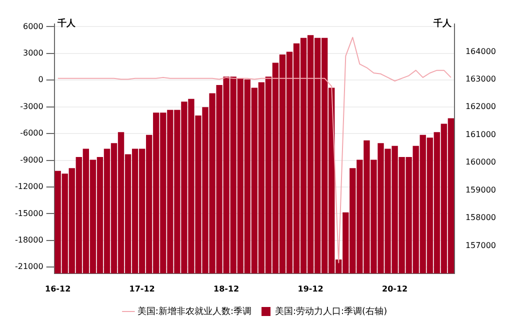 This screenshot has height=334, width=511. What do you see at coordinates (32, 159) in the screenshot?
I see `y-tick-label: -9000` at bounding box center [32, 159].